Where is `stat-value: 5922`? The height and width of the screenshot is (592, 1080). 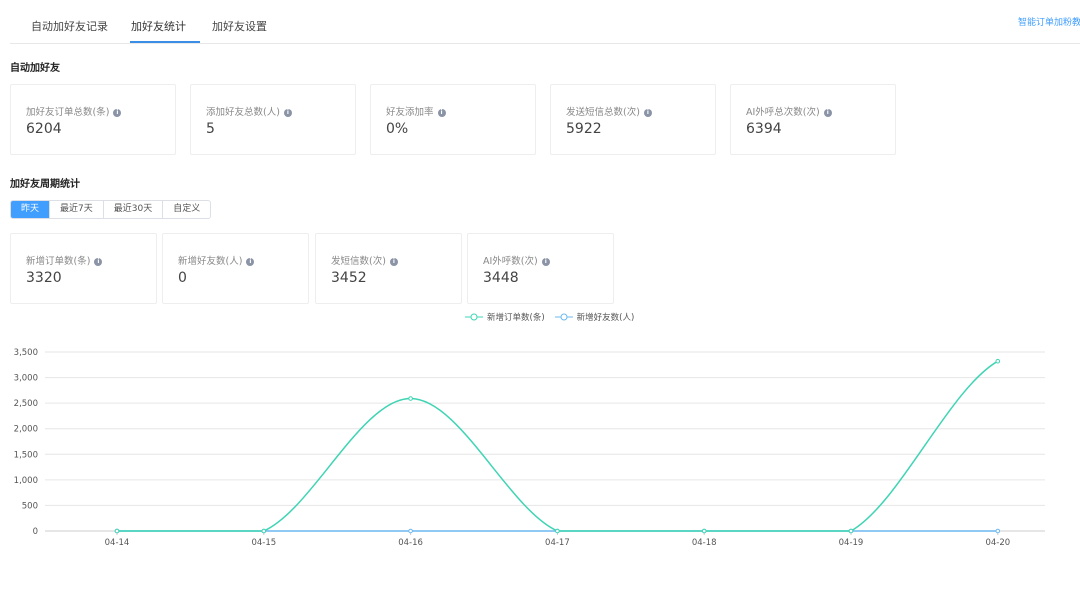 stat-value: 5922 is located at coordinates (584, 129).